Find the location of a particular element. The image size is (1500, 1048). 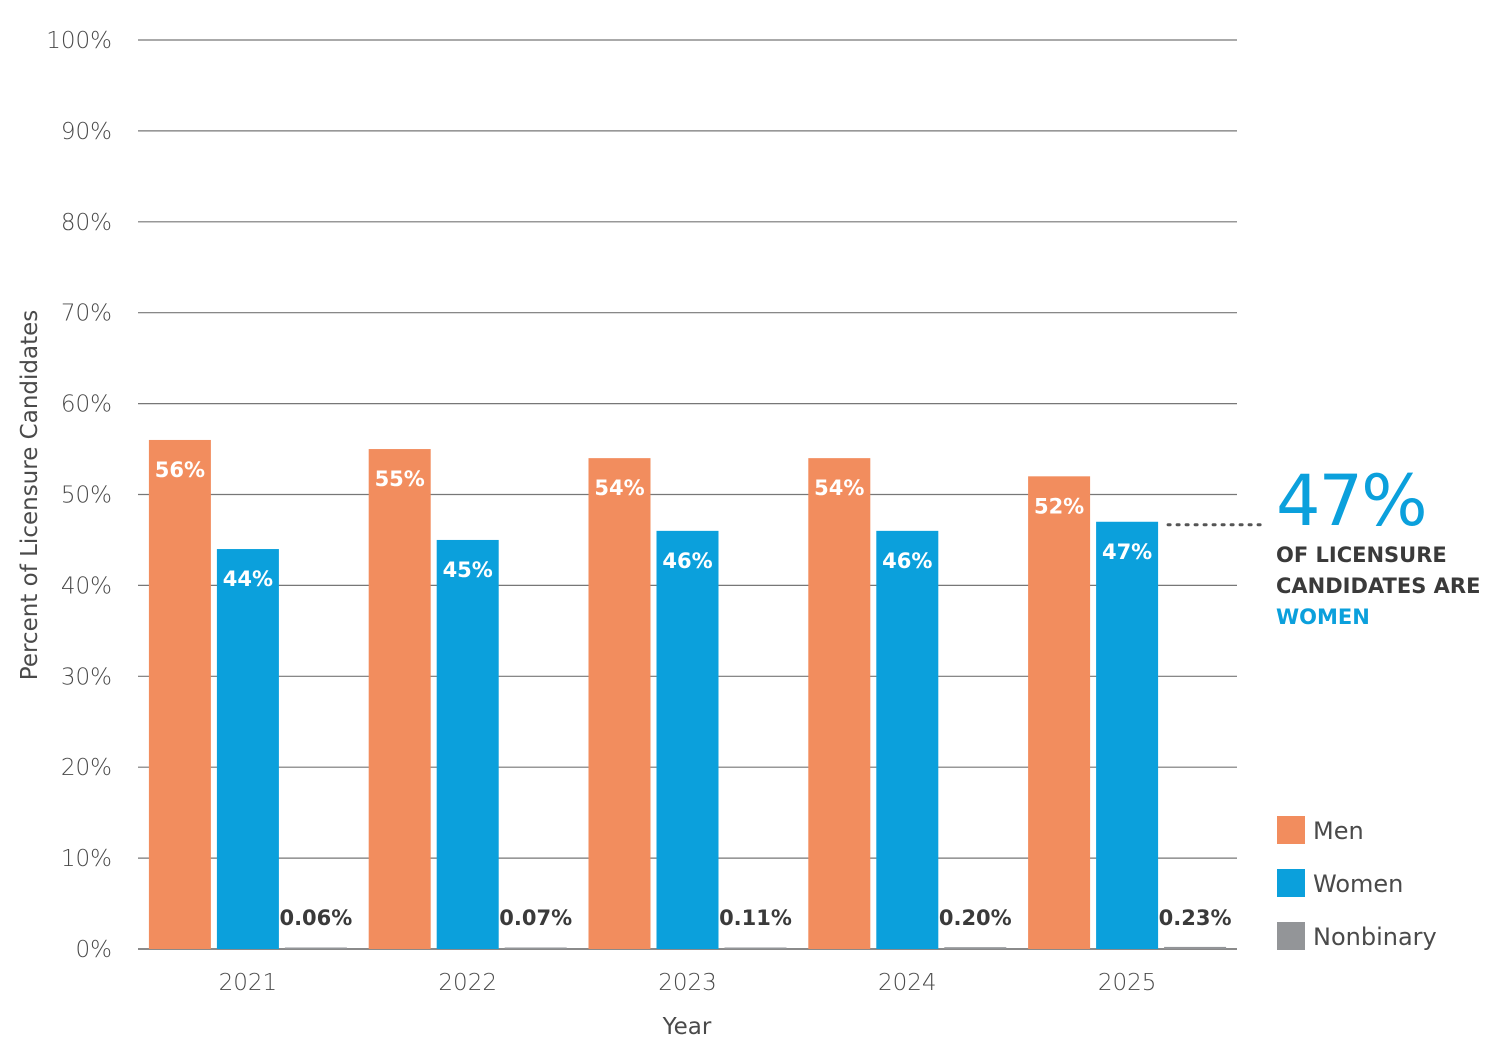

y-tick-label: 60% is located at coordinates (86, 405).